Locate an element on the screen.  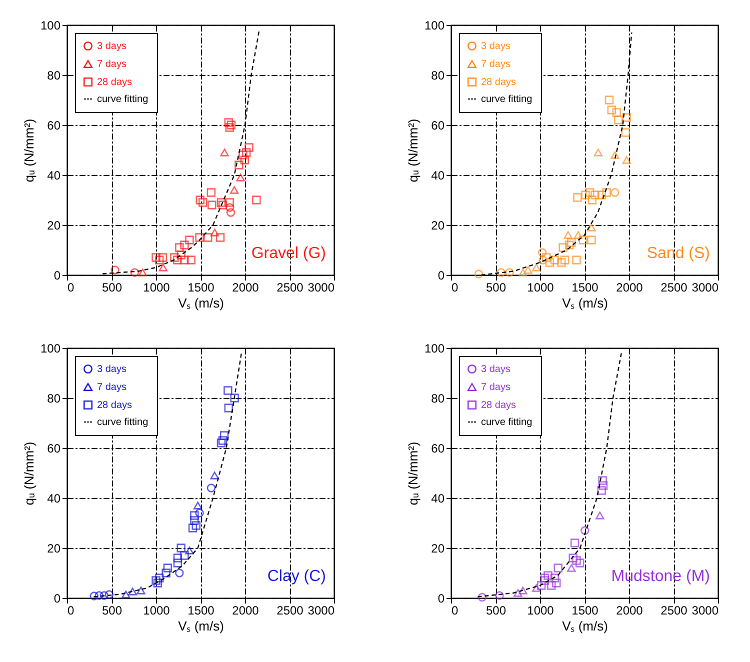
legend-label: 3 days is located at coordinates (111, 369).